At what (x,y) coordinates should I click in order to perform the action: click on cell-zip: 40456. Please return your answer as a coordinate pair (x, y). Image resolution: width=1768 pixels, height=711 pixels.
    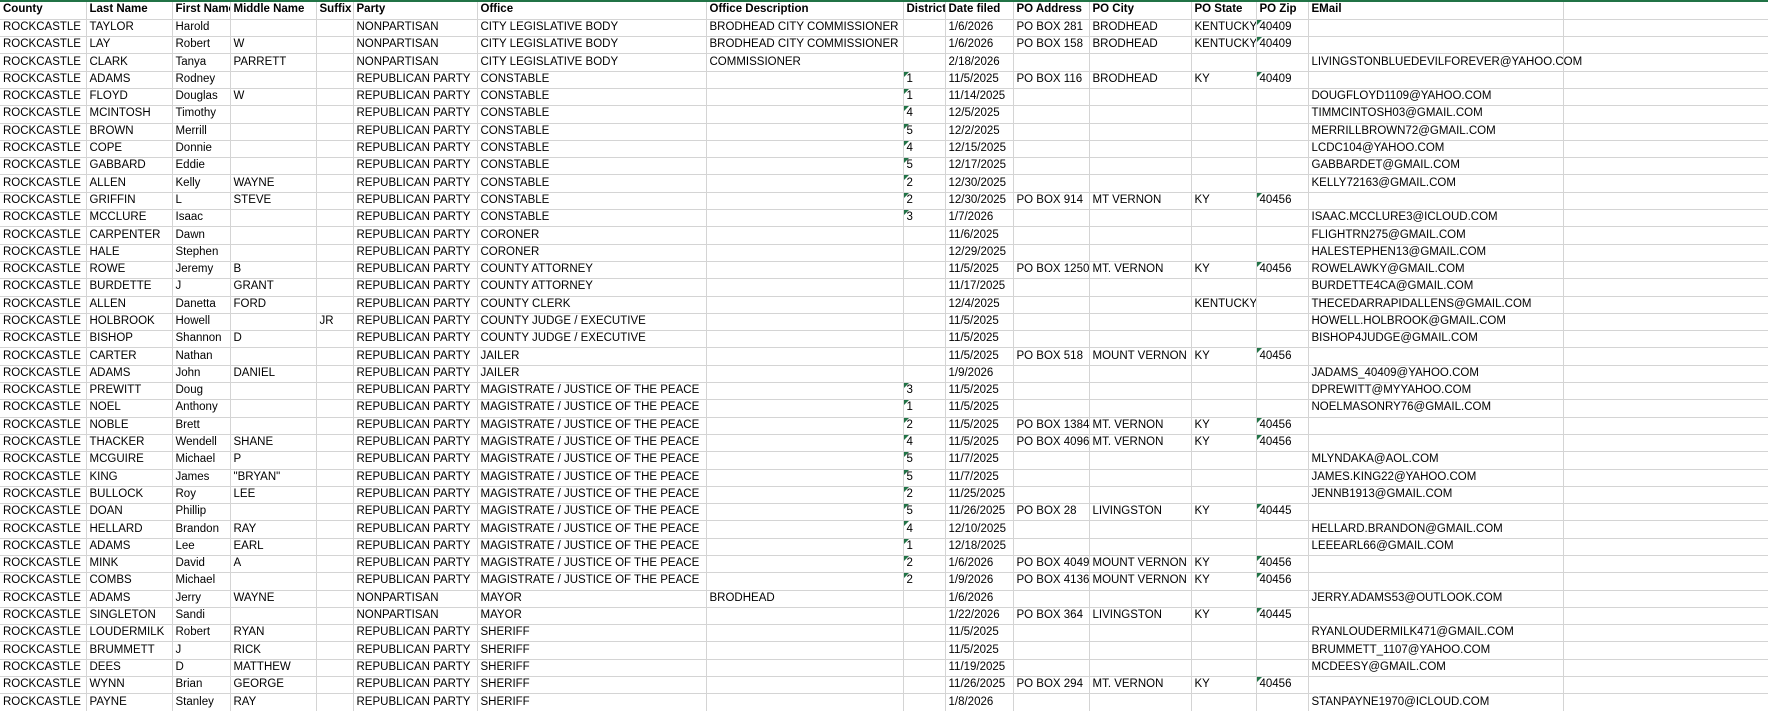
    Looking at the image, I should click on (1282, 356).